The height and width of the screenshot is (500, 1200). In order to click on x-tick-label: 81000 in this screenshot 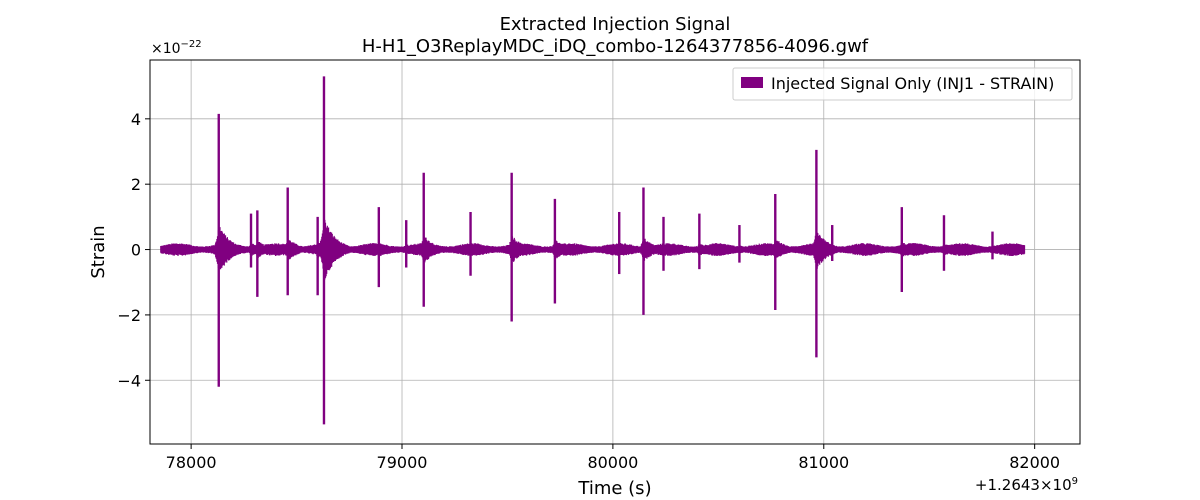, I will do `click(823, 462)`.